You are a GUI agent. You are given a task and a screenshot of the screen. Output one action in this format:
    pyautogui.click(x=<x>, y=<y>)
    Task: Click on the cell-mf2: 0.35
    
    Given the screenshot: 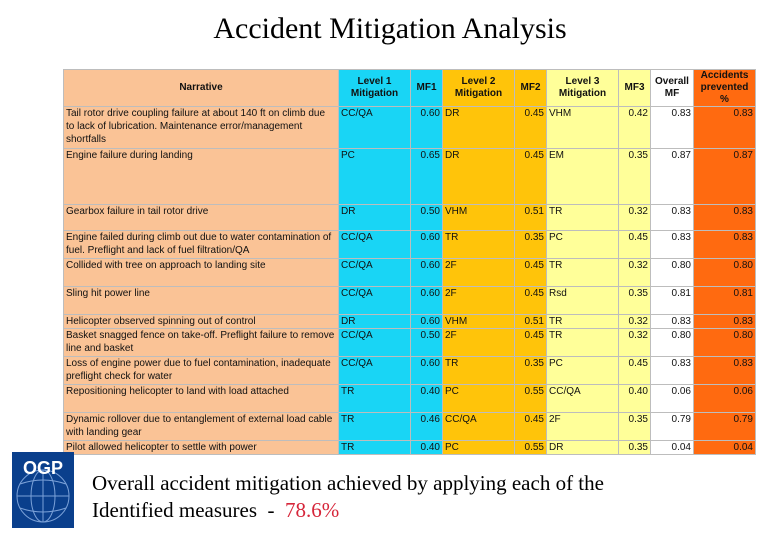 What is the action you would take?
    pyautogui.click(x=530, y=370)
    